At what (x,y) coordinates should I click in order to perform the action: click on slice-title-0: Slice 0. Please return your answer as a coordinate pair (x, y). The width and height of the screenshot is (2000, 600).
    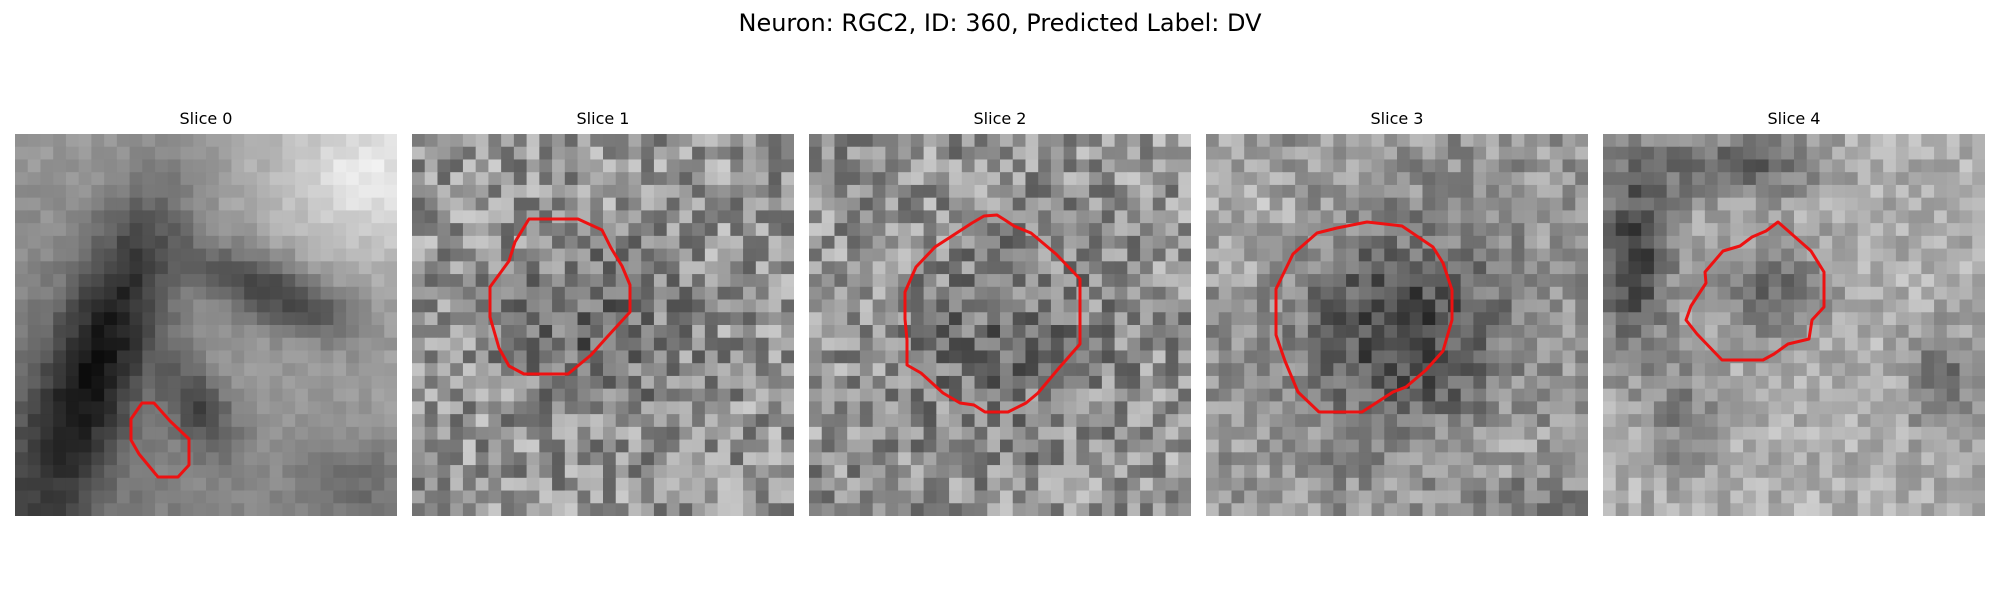
    Looking at the image, I should click on (206, 118).